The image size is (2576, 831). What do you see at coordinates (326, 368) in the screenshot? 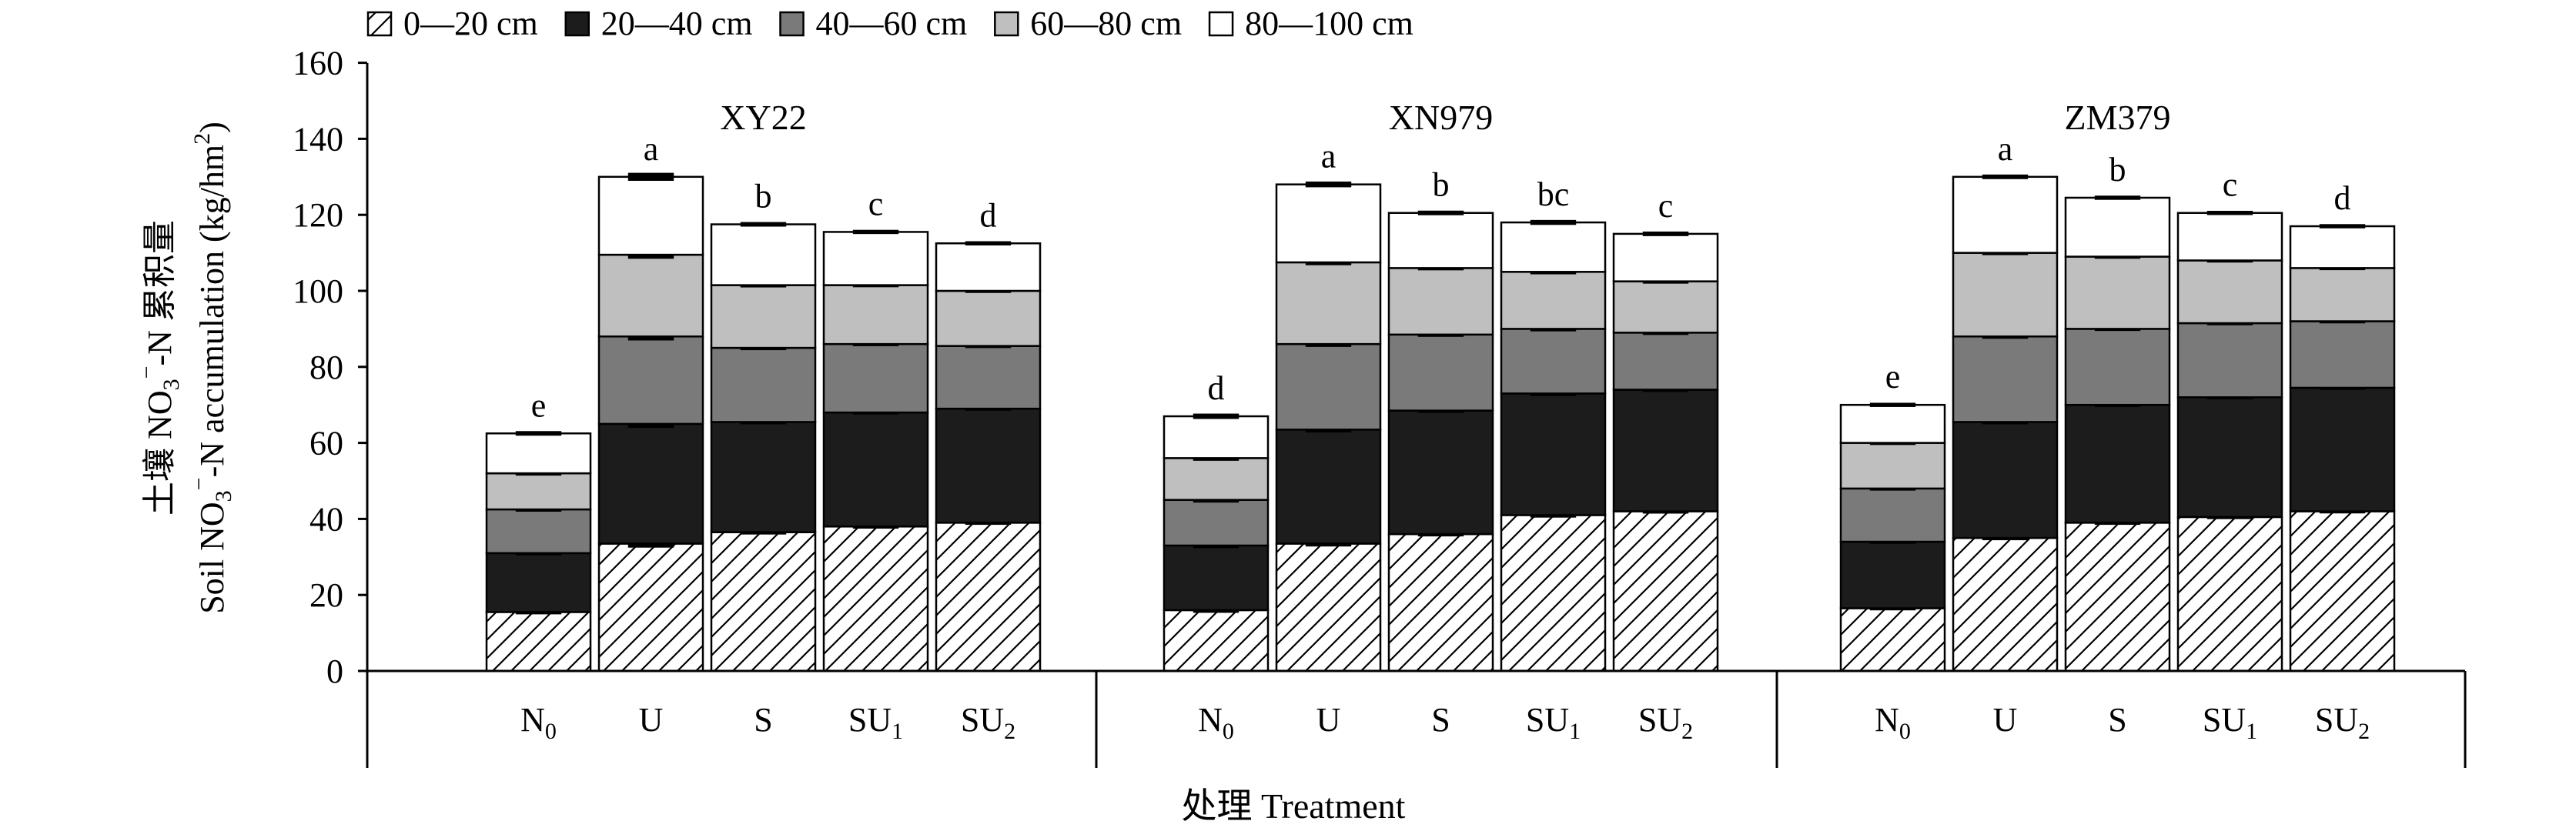
I see `y-tick-label: 80` at bounding box center [326, 368].